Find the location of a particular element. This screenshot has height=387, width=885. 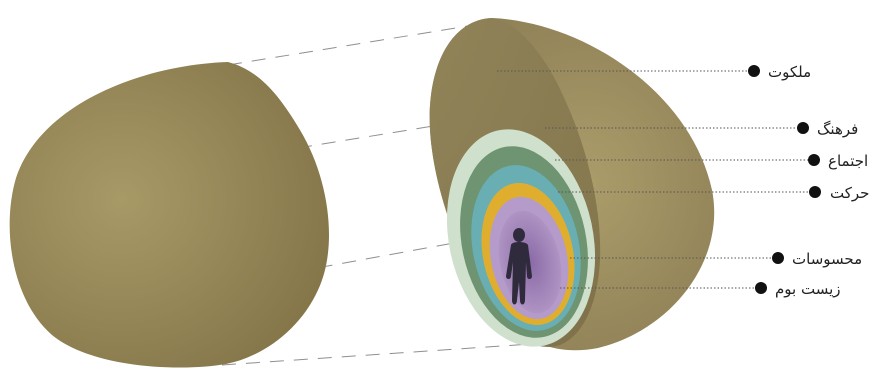

label-malakut: ملکوت is located at coordinates (789, 72).